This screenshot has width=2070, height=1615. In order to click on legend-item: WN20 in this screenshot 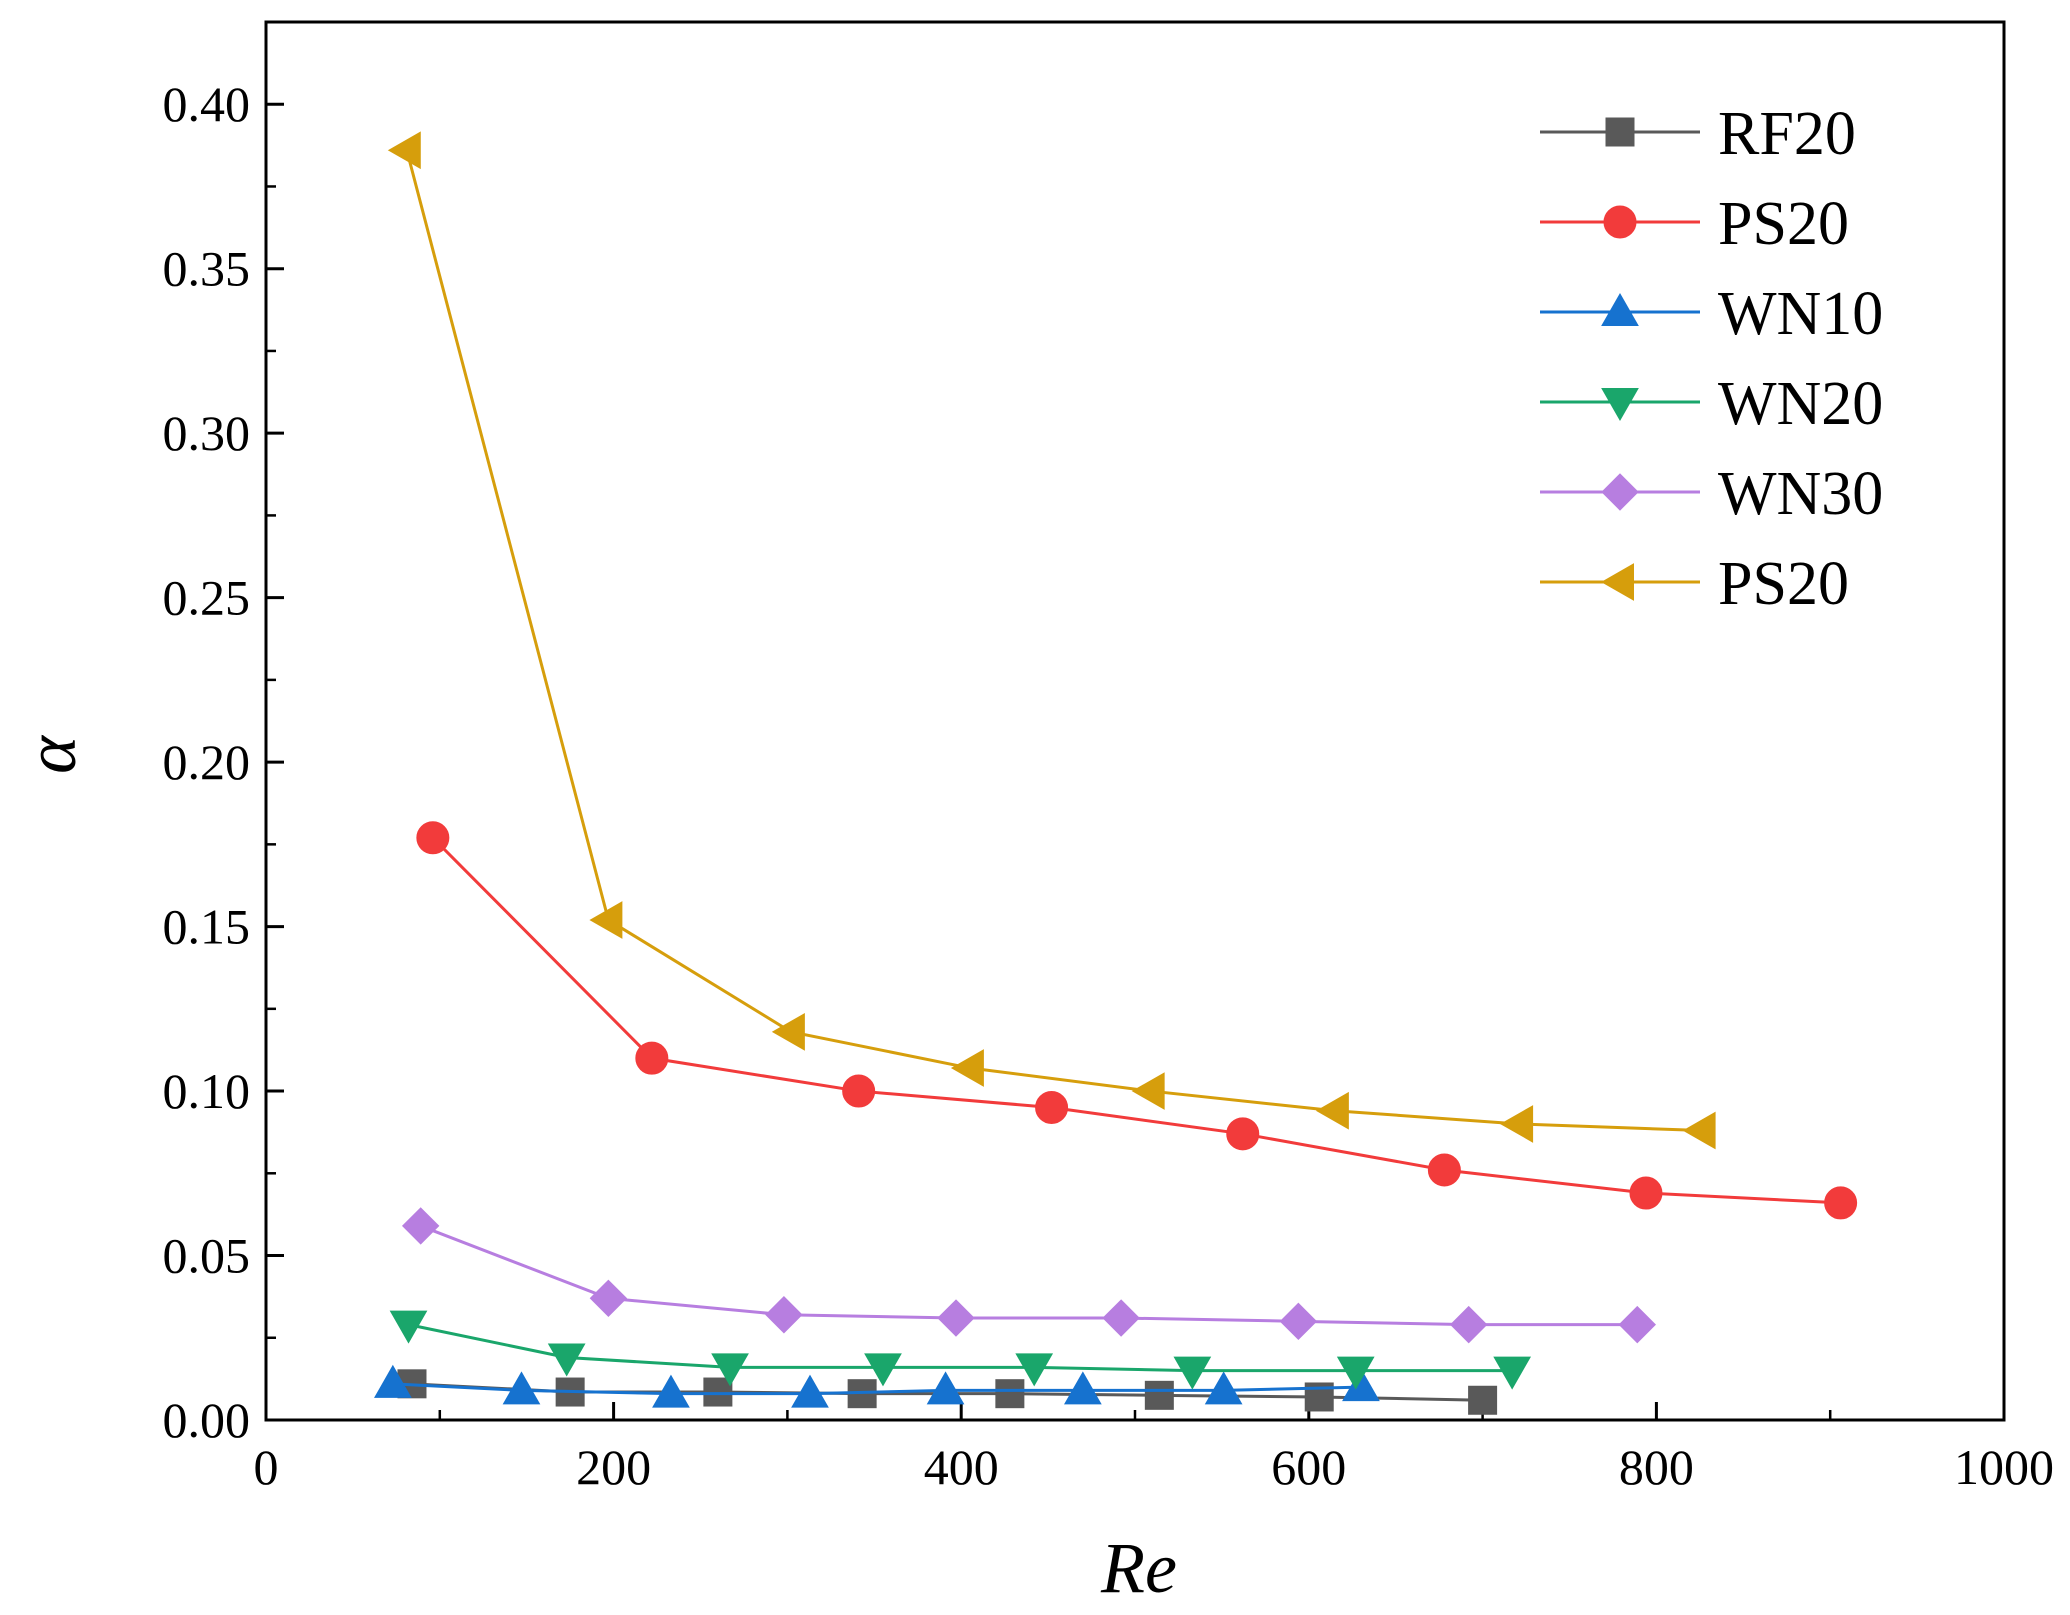, I will do `click(1711, 404)`.